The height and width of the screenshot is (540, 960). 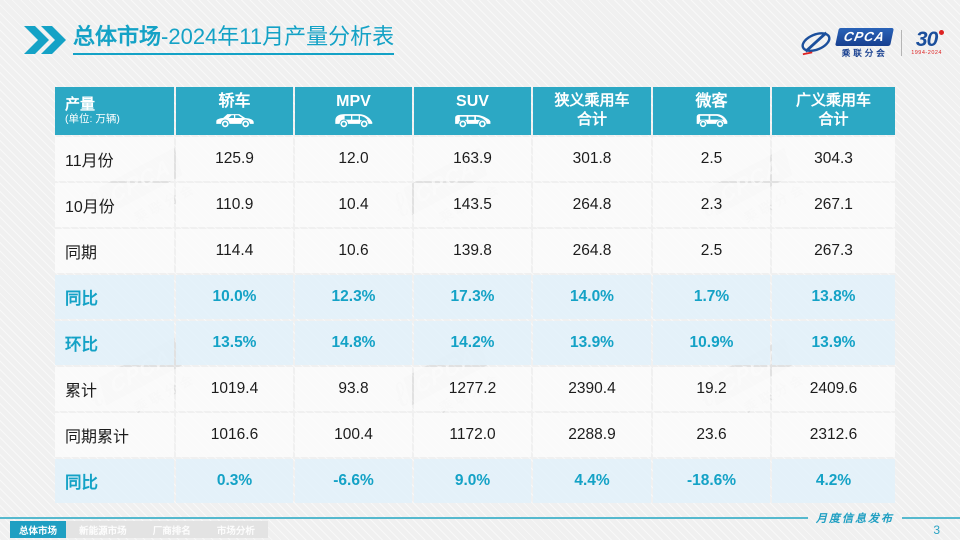 What do you see at coordinates (92, 119) in the screenshot?
I see `unit-subtitle: (单位: 万辆)` at bounding box center [92, 119].